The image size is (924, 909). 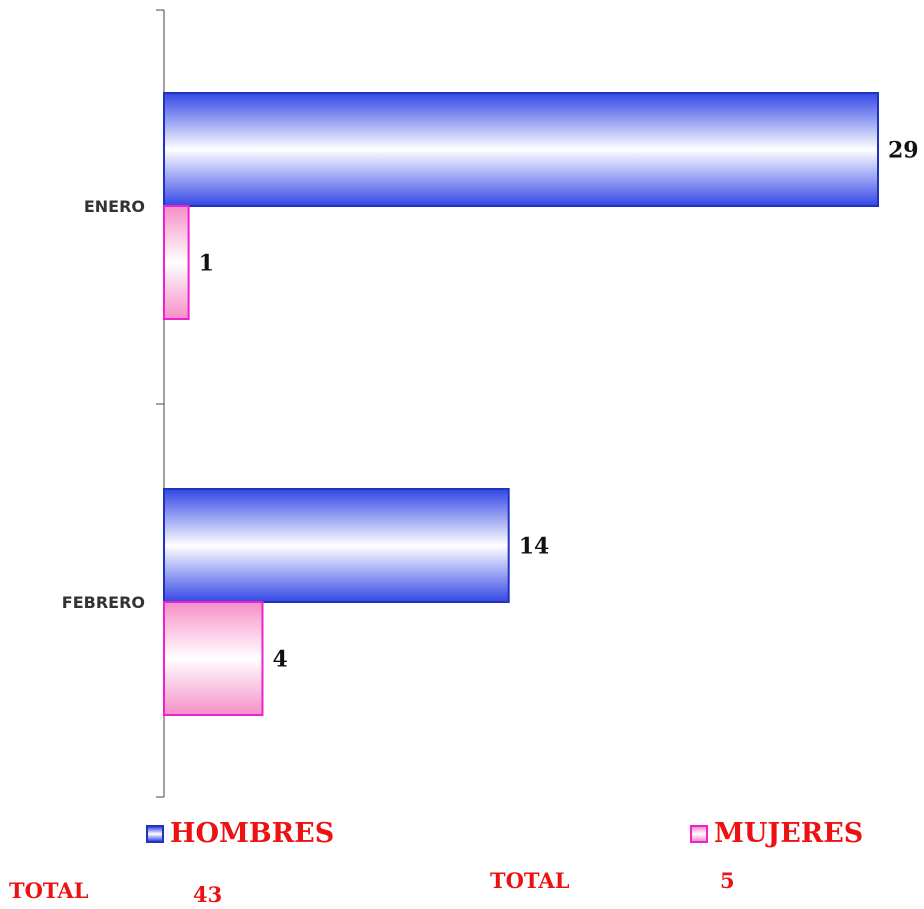 What do you see at coordinates (176, 262) in the screenshot?
I see `bar-mujeres-enero` at bounding box center [176, 262].